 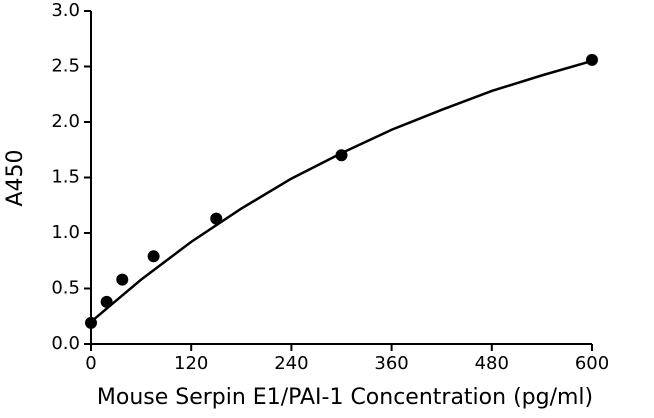 I want to click on x-tick-label: 600, so click(x=592, y=363).